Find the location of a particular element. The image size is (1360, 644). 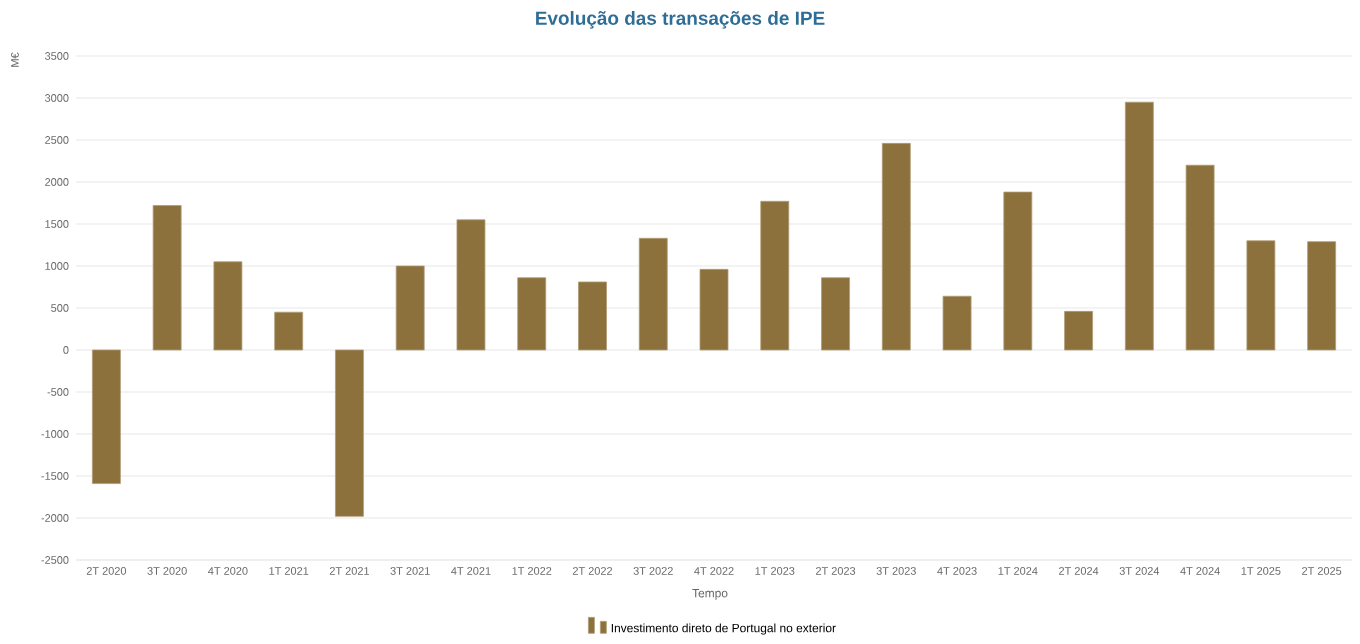

chart-title: Evolução das transações de IPE is located at coordinates (680, 20).